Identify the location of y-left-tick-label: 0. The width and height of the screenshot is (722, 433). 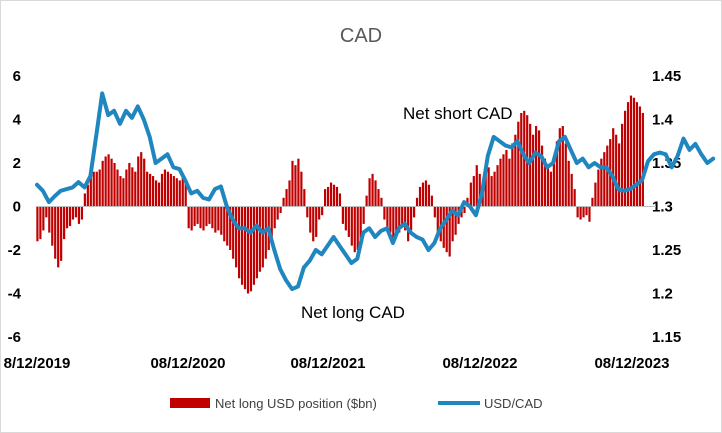
(17, 207).